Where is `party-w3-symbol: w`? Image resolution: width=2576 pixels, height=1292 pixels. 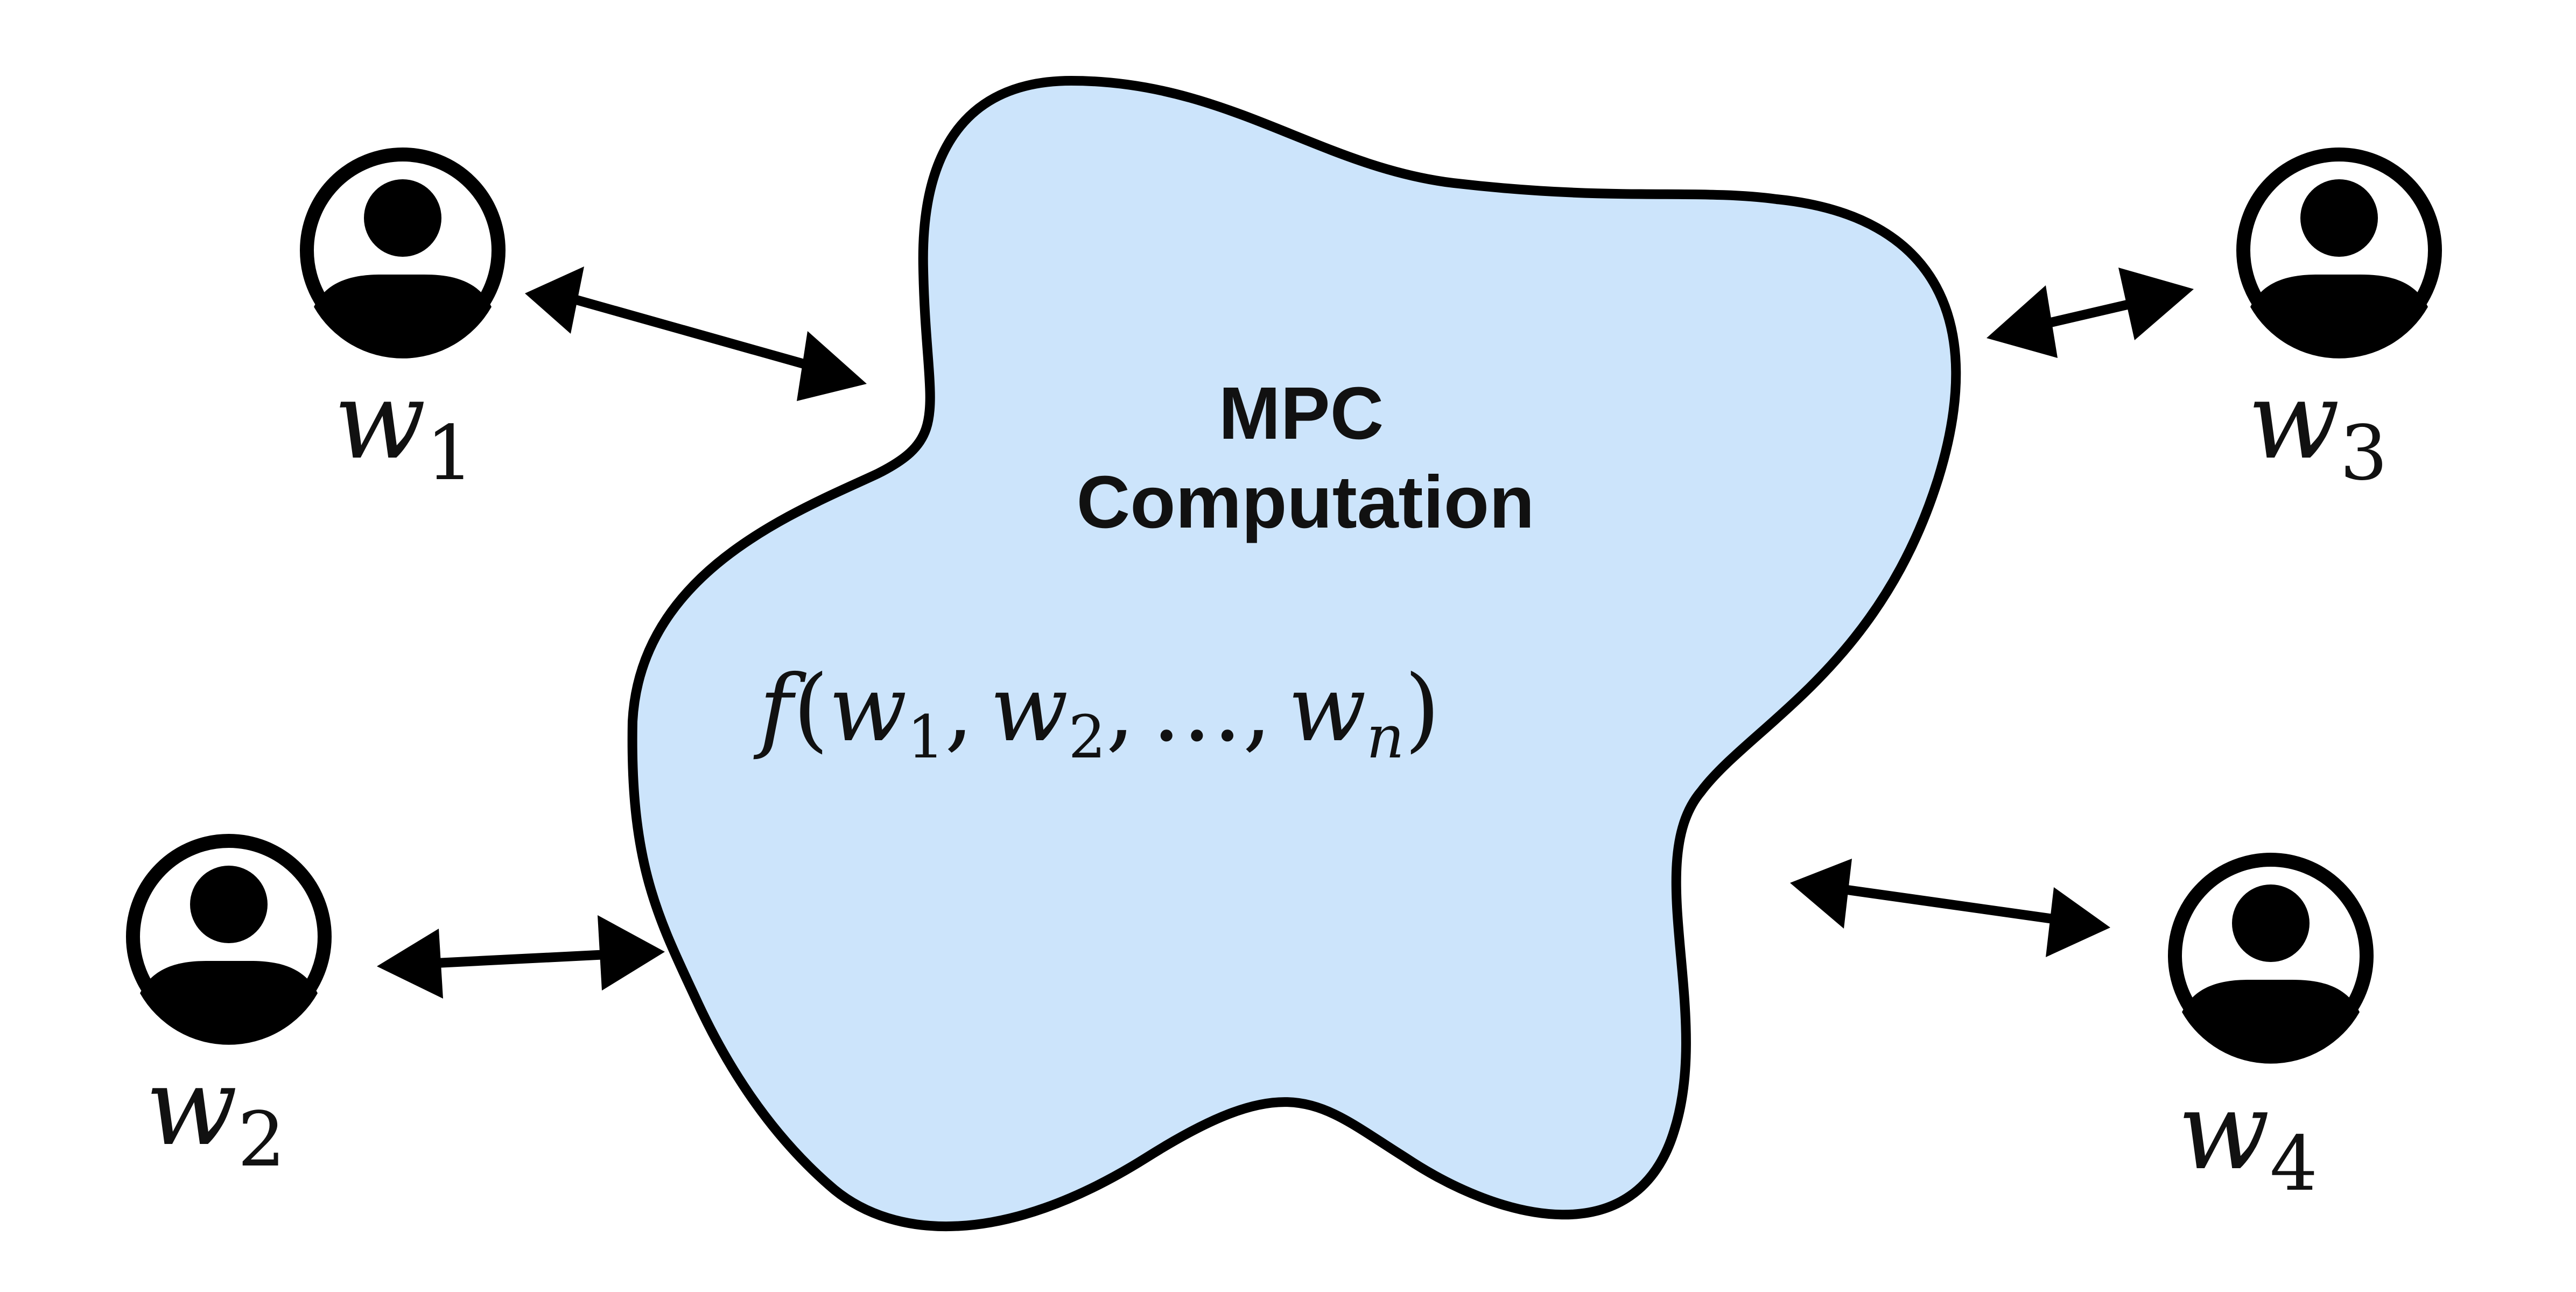 party-w3-symbol: w is located at coordinates (2294, 420).